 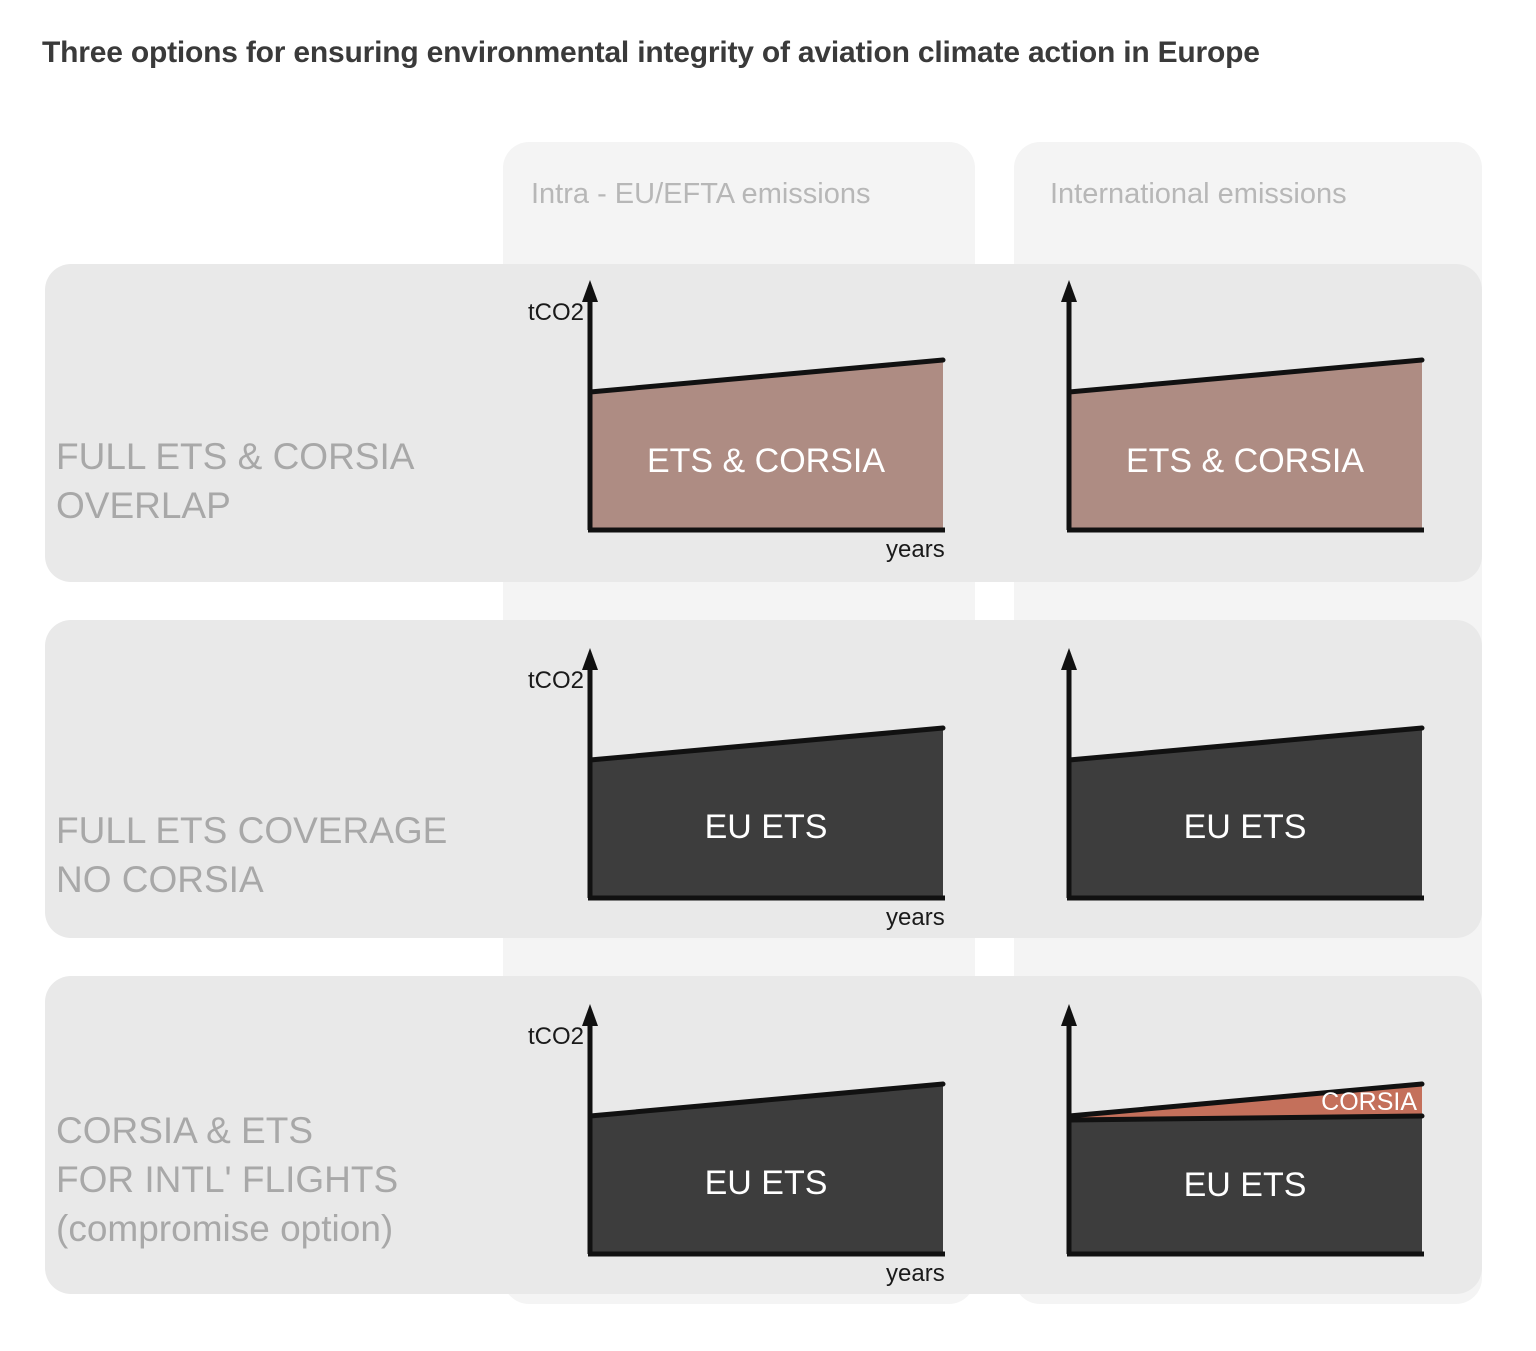 What do you see at coordinates (252, 855) in the screenshot?
I see `row-label-full-ets-no-corsia: FULL ETS COVERAGE NO CORSIA` at bounding box center [252, 855].